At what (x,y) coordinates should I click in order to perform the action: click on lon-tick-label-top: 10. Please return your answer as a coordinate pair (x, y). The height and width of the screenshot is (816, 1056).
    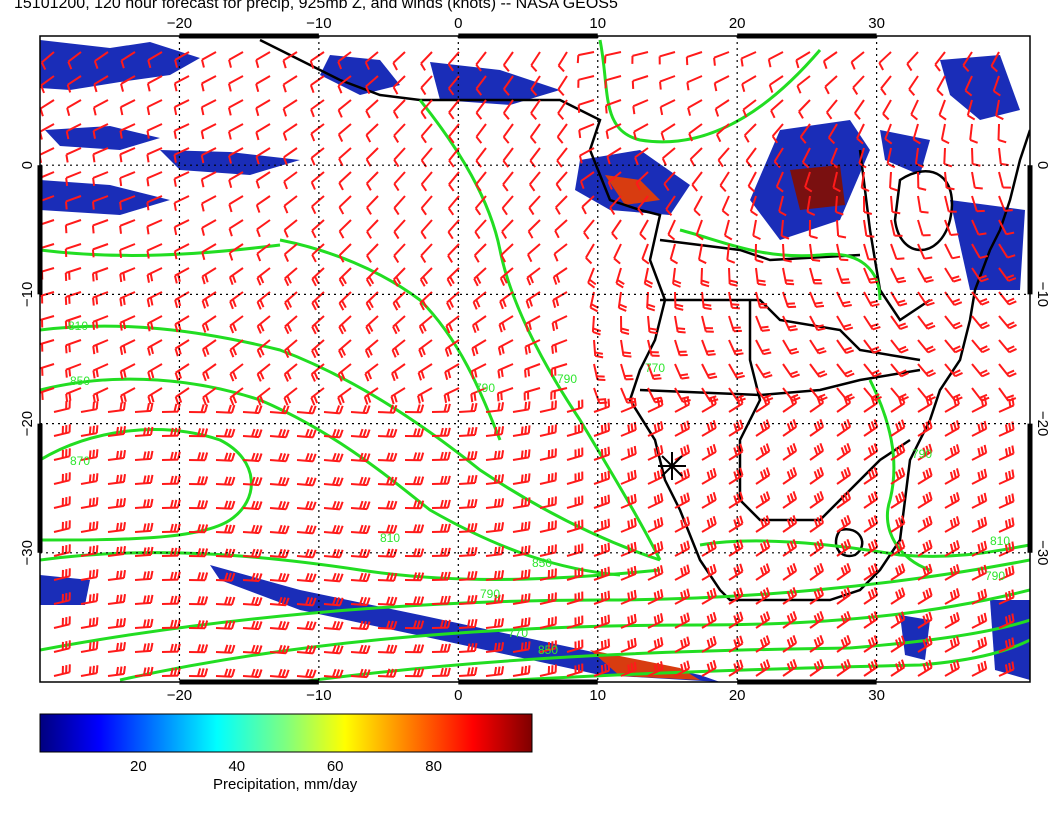
    Looking at the image, I should click on (597, 23).